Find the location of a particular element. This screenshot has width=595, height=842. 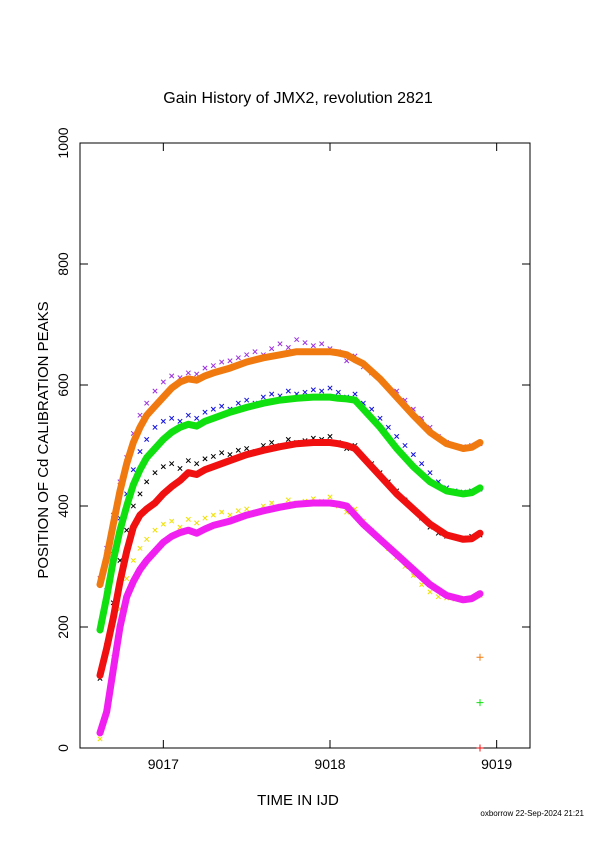

y-tick-label: 200 is located at coordinates (63, 627).